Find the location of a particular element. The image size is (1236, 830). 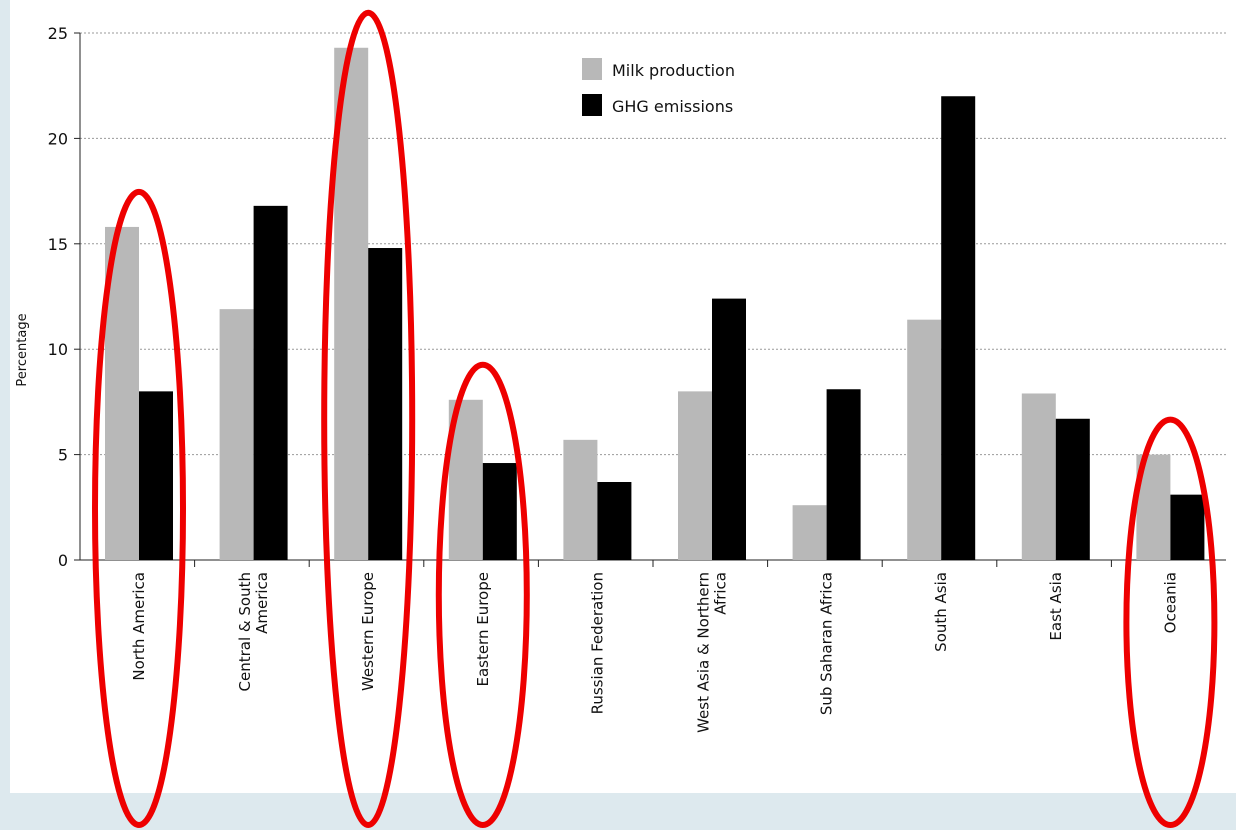

highlight-ellipse-eastern-europe is located at coordinates (482, 594).